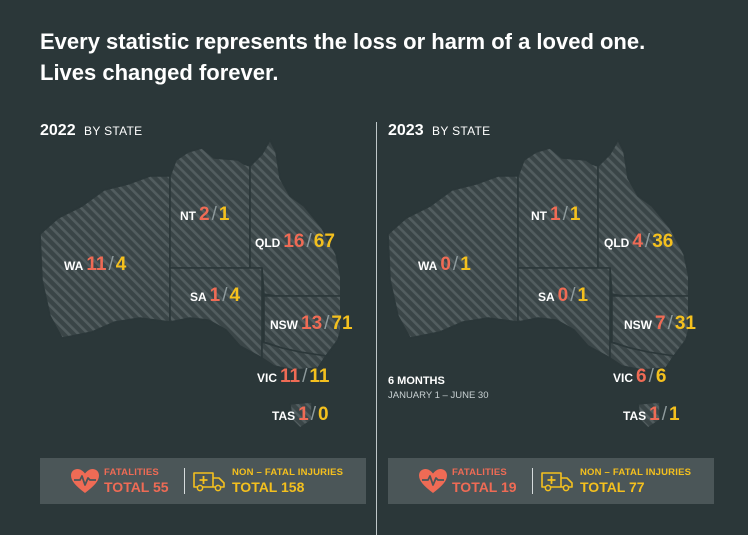 This screenshot has width=748, height=535. I want to click on fatalities-total-block: FATALITIES TOTAL 19, so click(484, 481).